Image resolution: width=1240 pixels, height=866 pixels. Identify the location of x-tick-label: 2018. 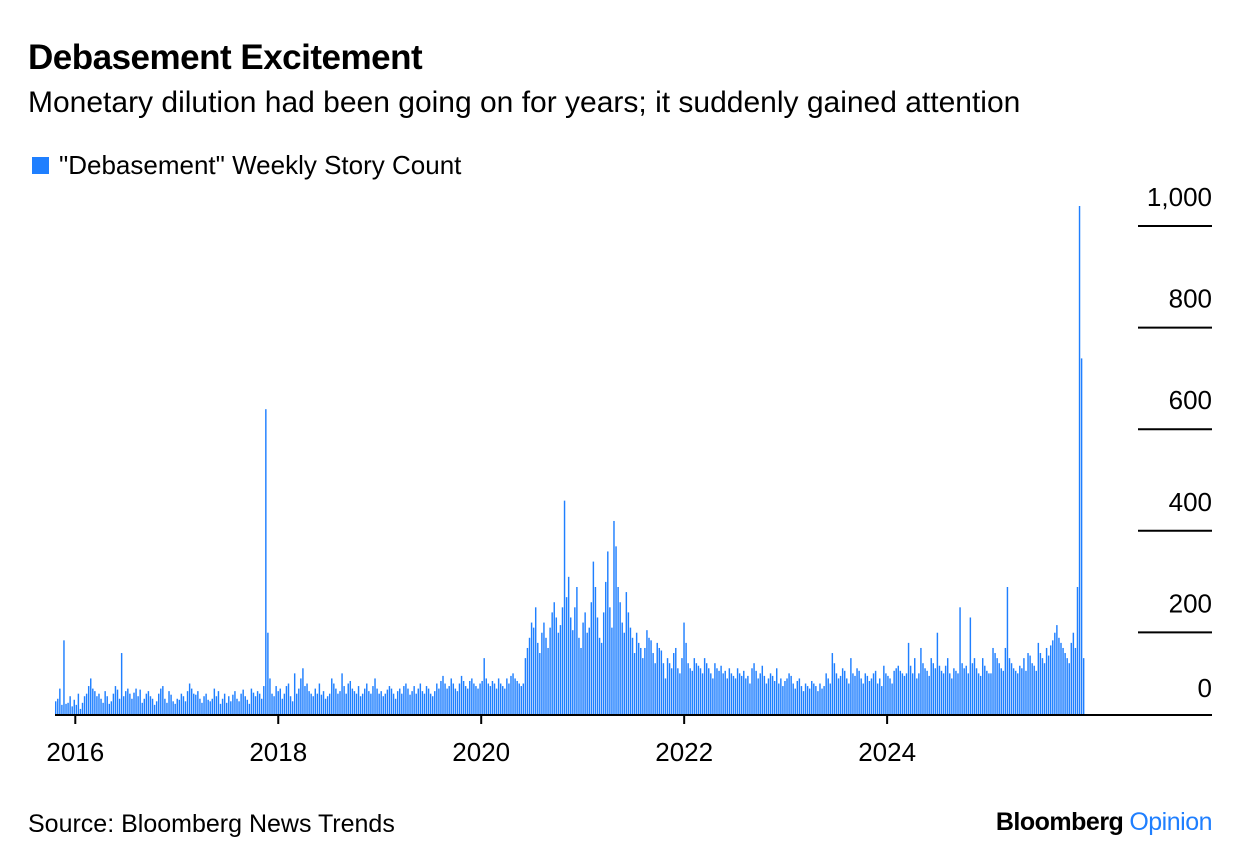
(278, 752).